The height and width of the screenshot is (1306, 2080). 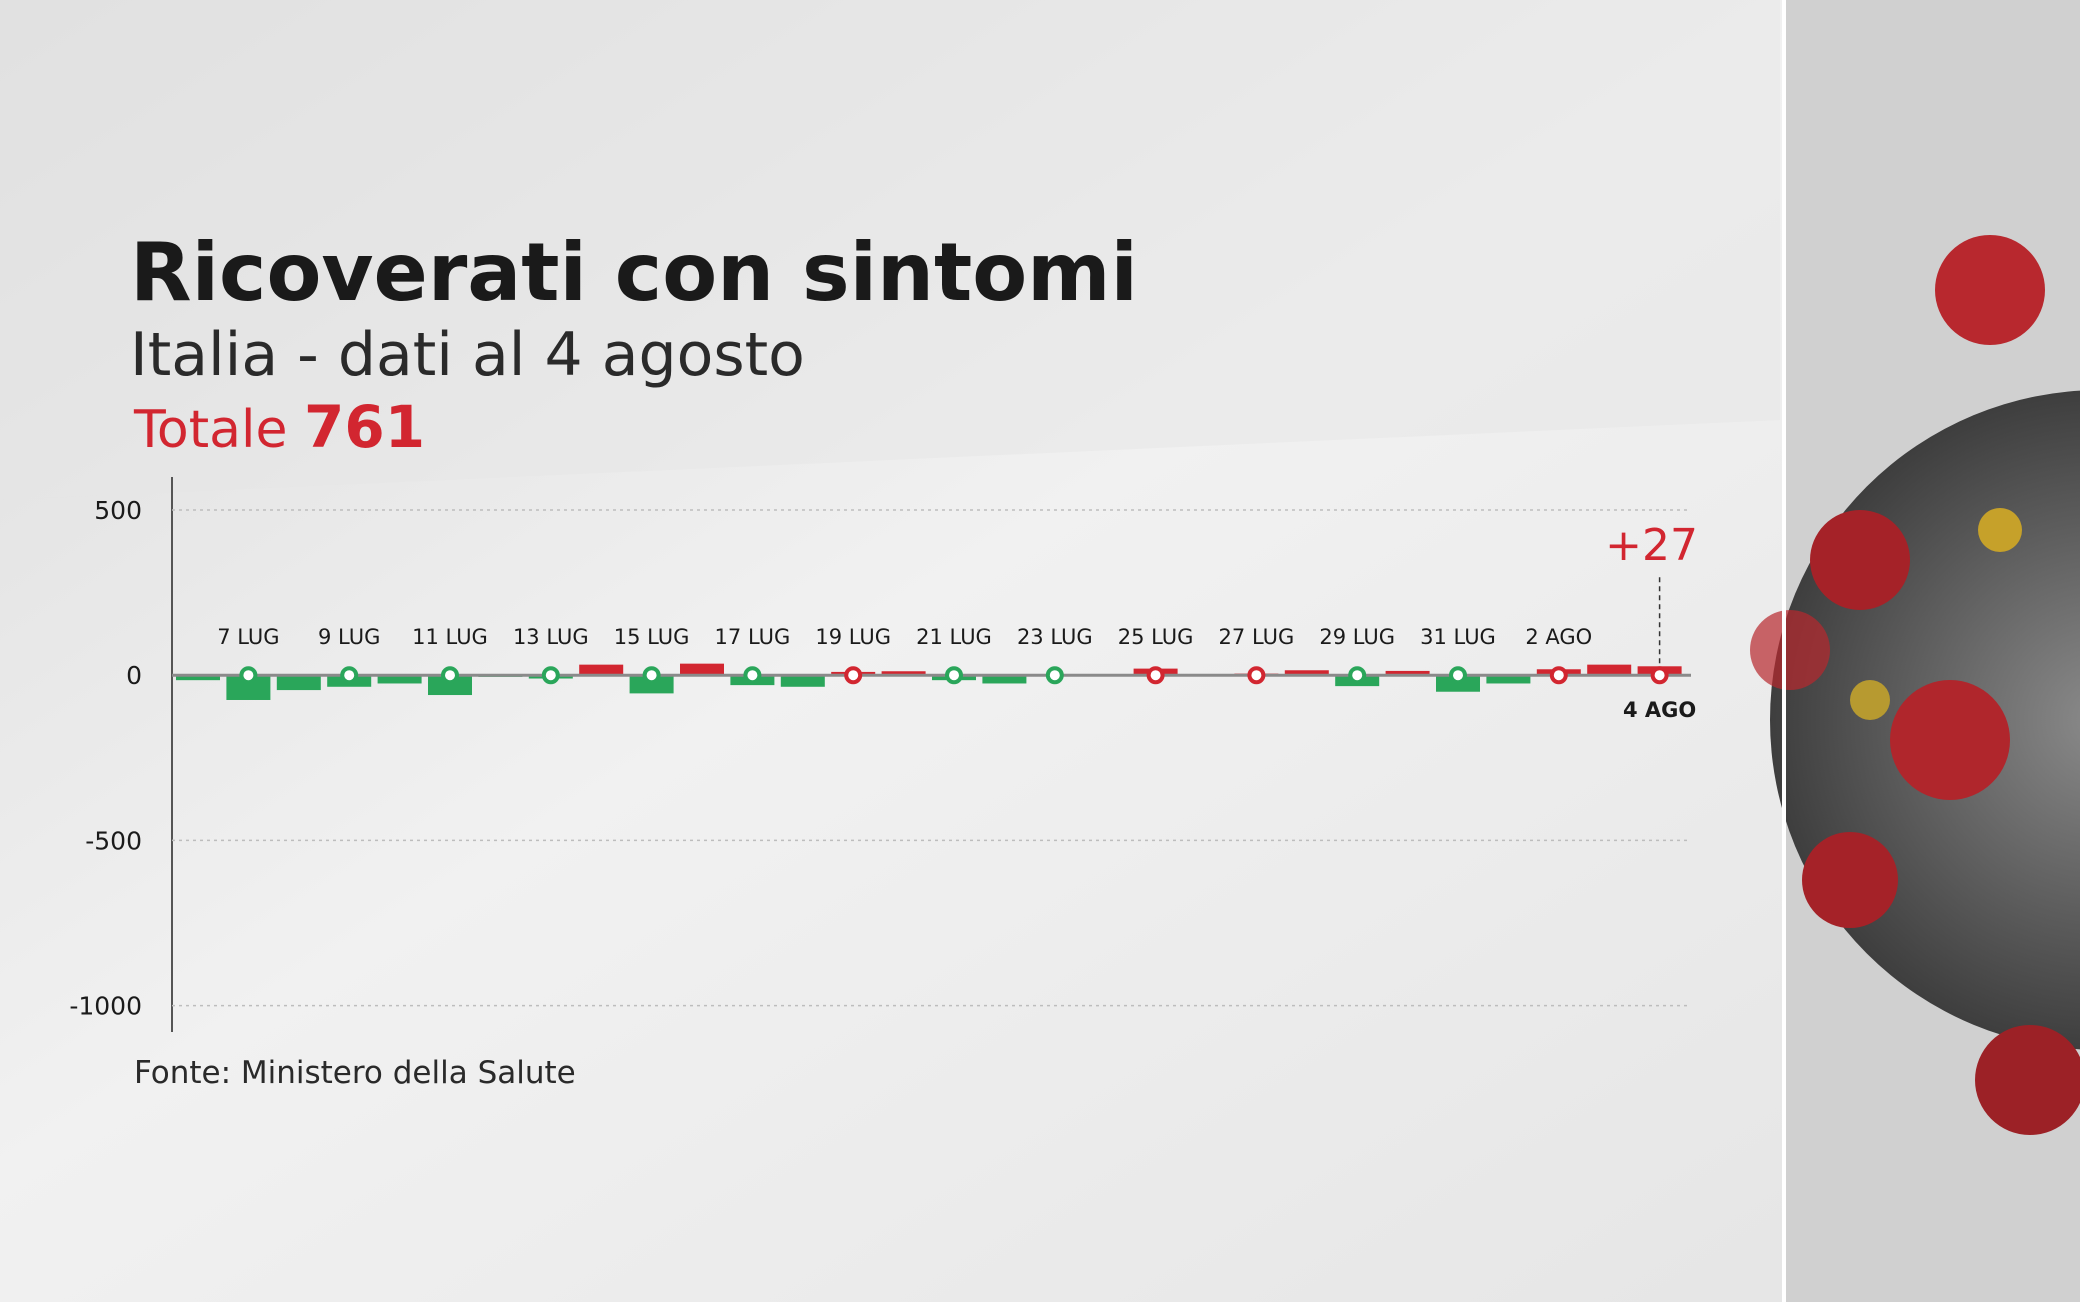 I want to click on y-tick-label: -500, so click(x=113, y=840).